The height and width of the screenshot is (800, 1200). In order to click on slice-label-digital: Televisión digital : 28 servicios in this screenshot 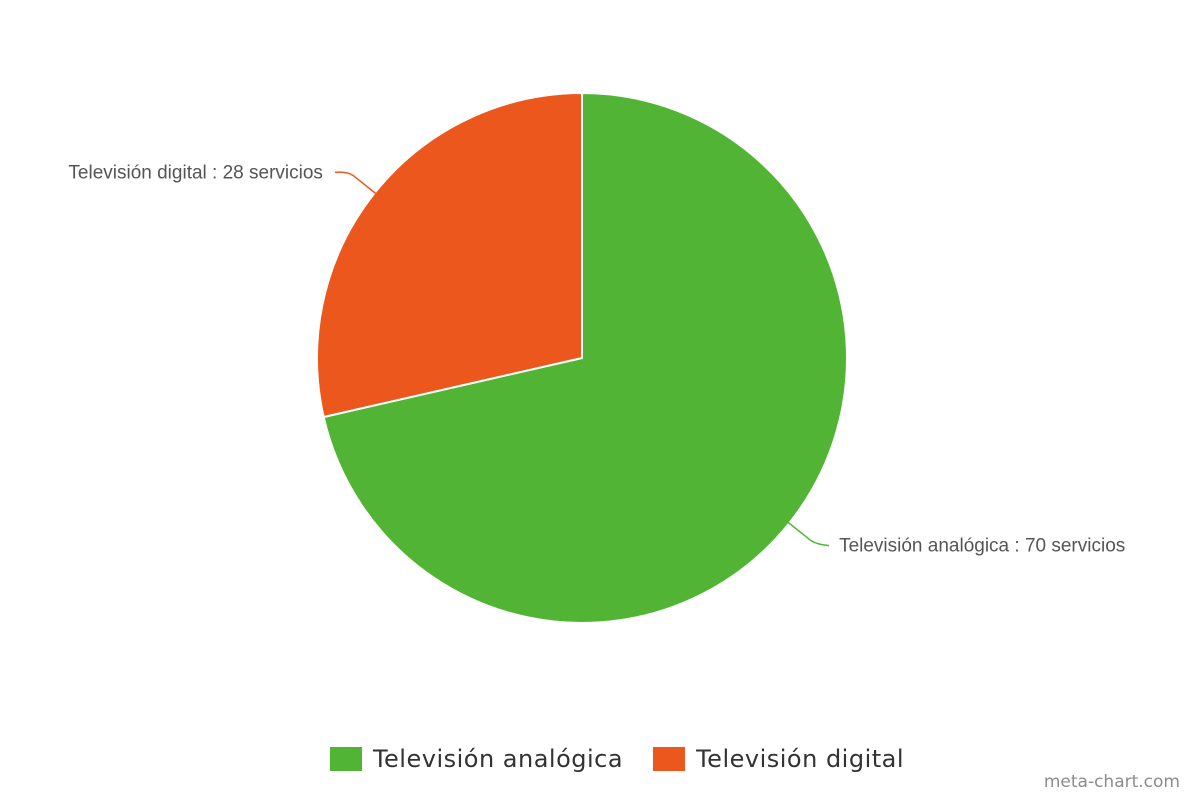, I will do `click(195, 172)`.